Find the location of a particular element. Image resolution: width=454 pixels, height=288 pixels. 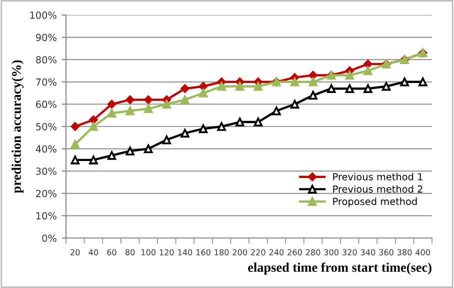

y-tick-label: 20% is located at coordinates (46, 194).